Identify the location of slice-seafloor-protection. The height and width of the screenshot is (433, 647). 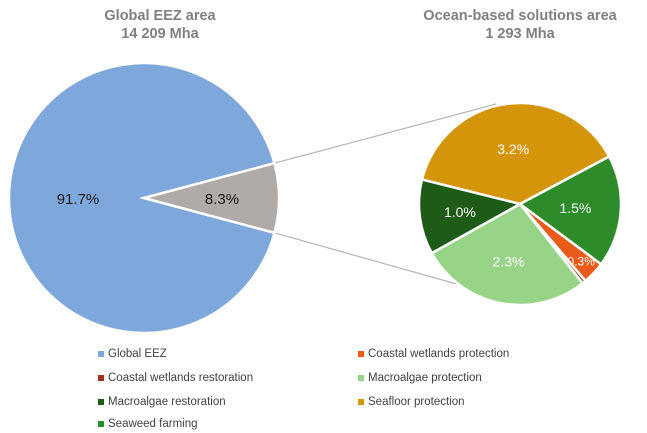
(515, 153).